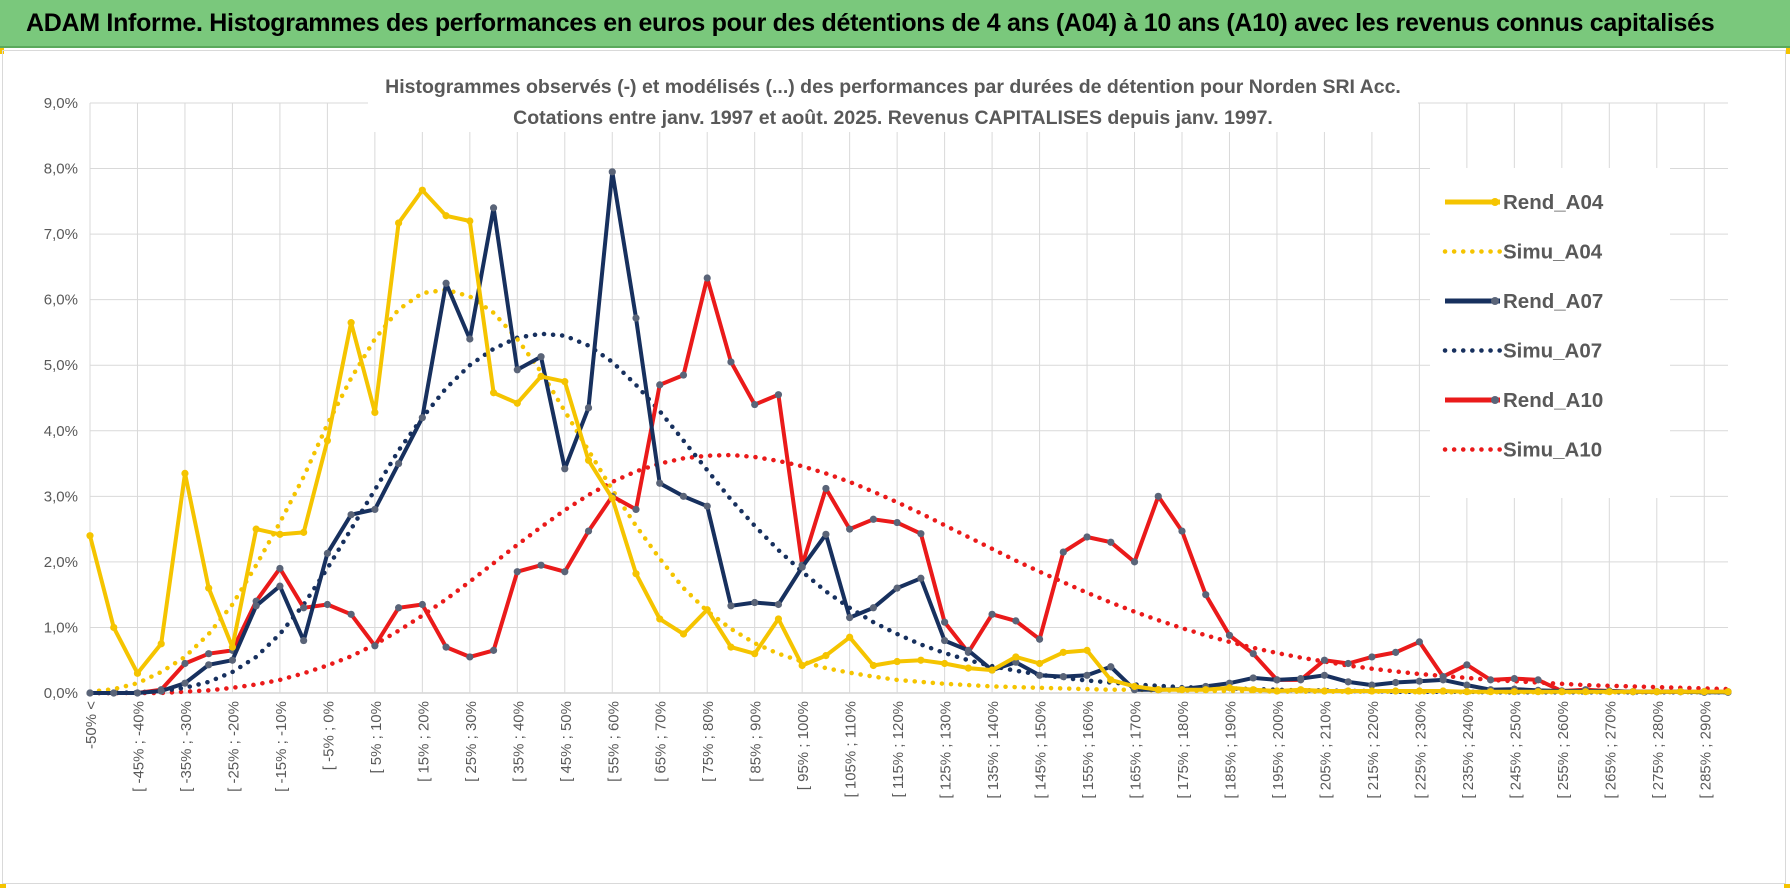 This screenshot has height=888, width=1790. I want to click on x-tick-label: [ 135% ; 140%, so click(993, 750).